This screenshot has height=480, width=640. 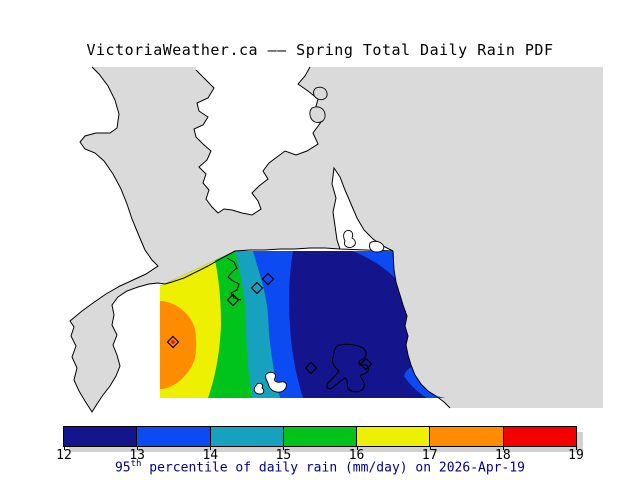 What do you see at coordinates (269, 323) in the screenshot?
I see `station-markers` at bounding box center [269, 323].